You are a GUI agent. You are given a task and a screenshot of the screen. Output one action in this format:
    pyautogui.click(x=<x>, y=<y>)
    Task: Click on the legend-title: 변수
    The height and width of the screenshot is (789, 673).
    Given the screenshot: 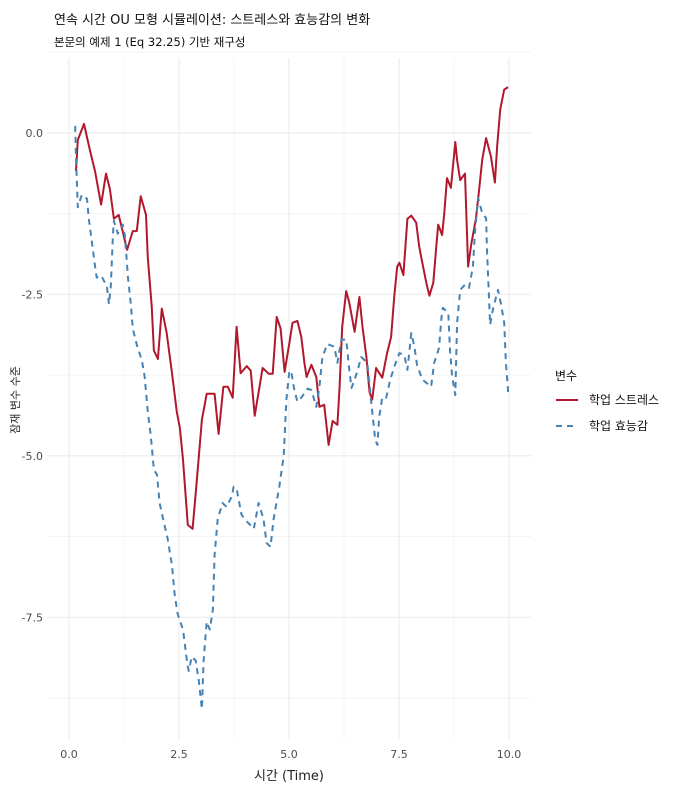 What is the action you would take?
    pyautogui.click(x=566, y=376)
    